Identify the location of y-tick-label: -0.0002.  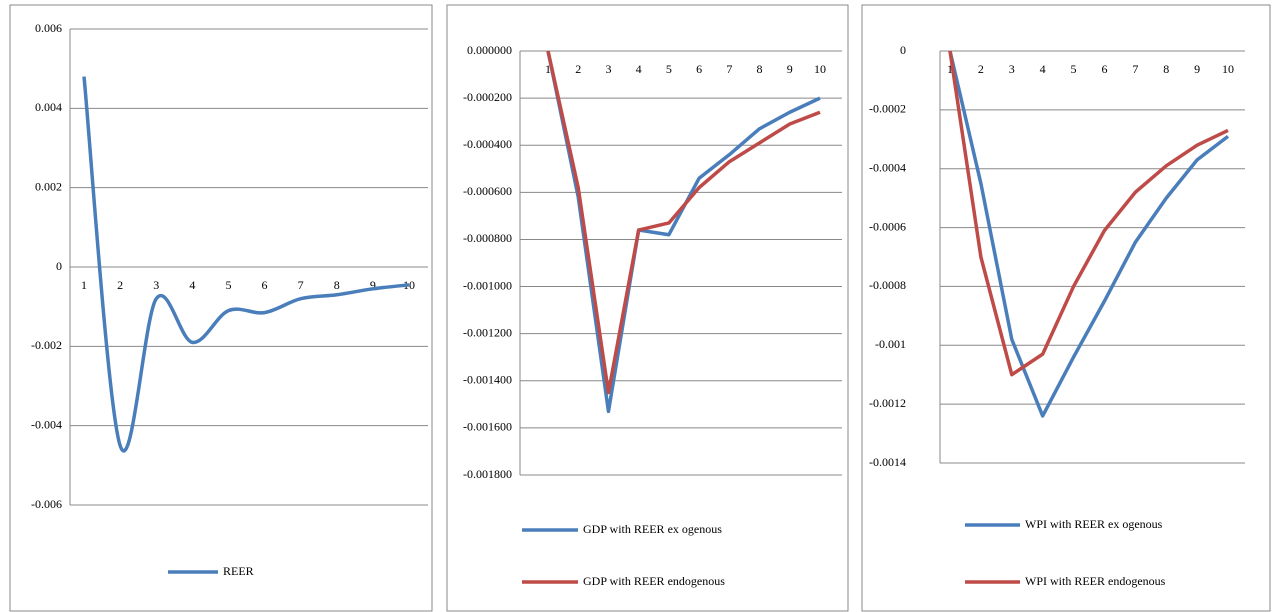
(887, 109).